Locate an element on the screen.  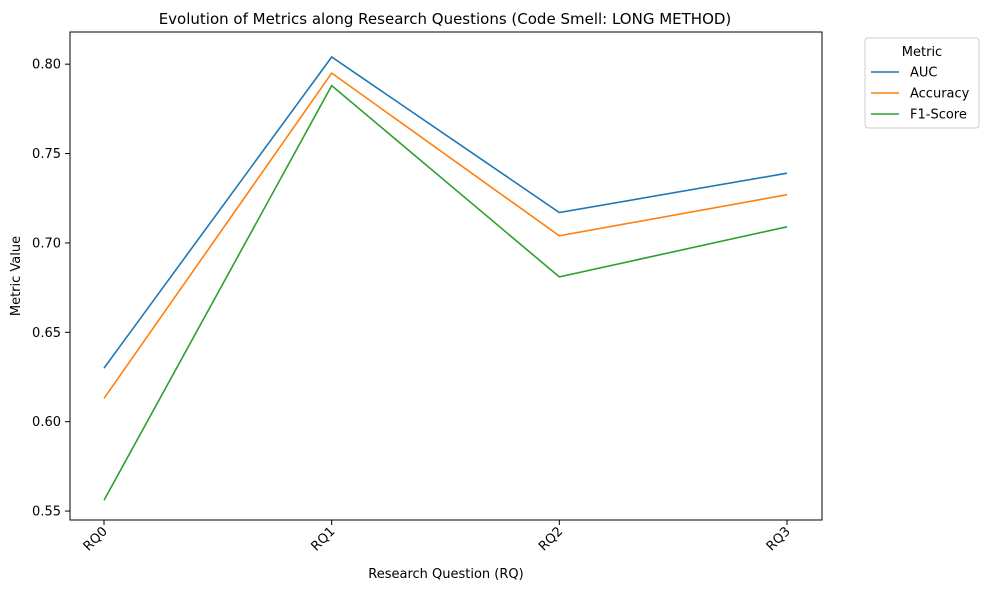
y-tick-label: 0.60 is located at coordinates (46, 422).